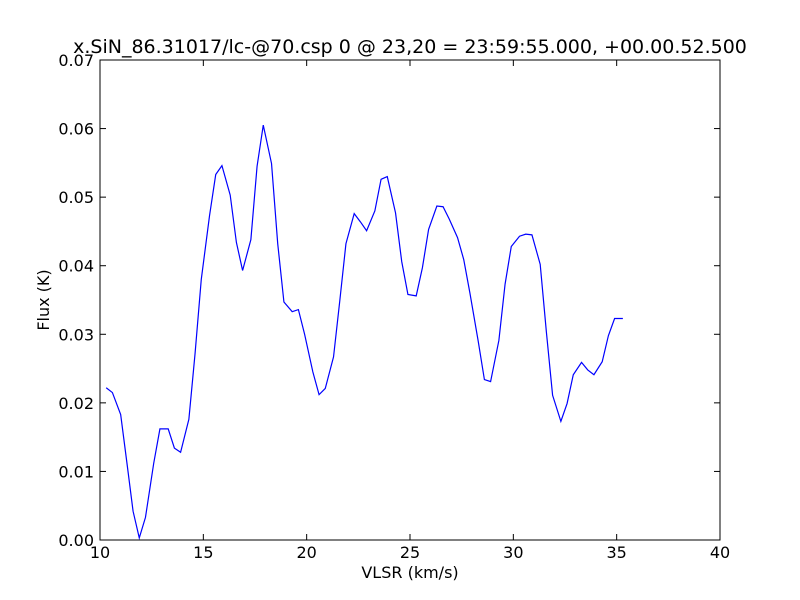 Image resolution: width=800 pixels, height=600 pixels. I want to click on y-axis-label: Flux (K), so click(43, 299).